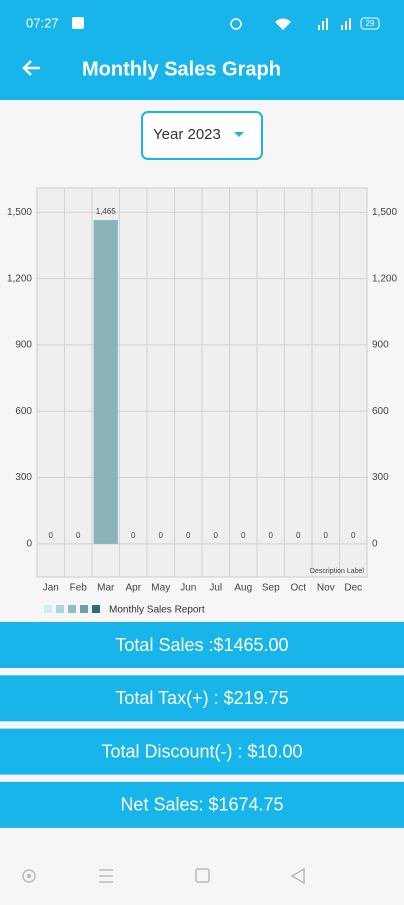 The height and width of the screenshot is (905, 404). What do you see at coordinates (384, 212) in the screenshot?
I see `y2-tick-label: 1,500` at bounding box center [384, 212].